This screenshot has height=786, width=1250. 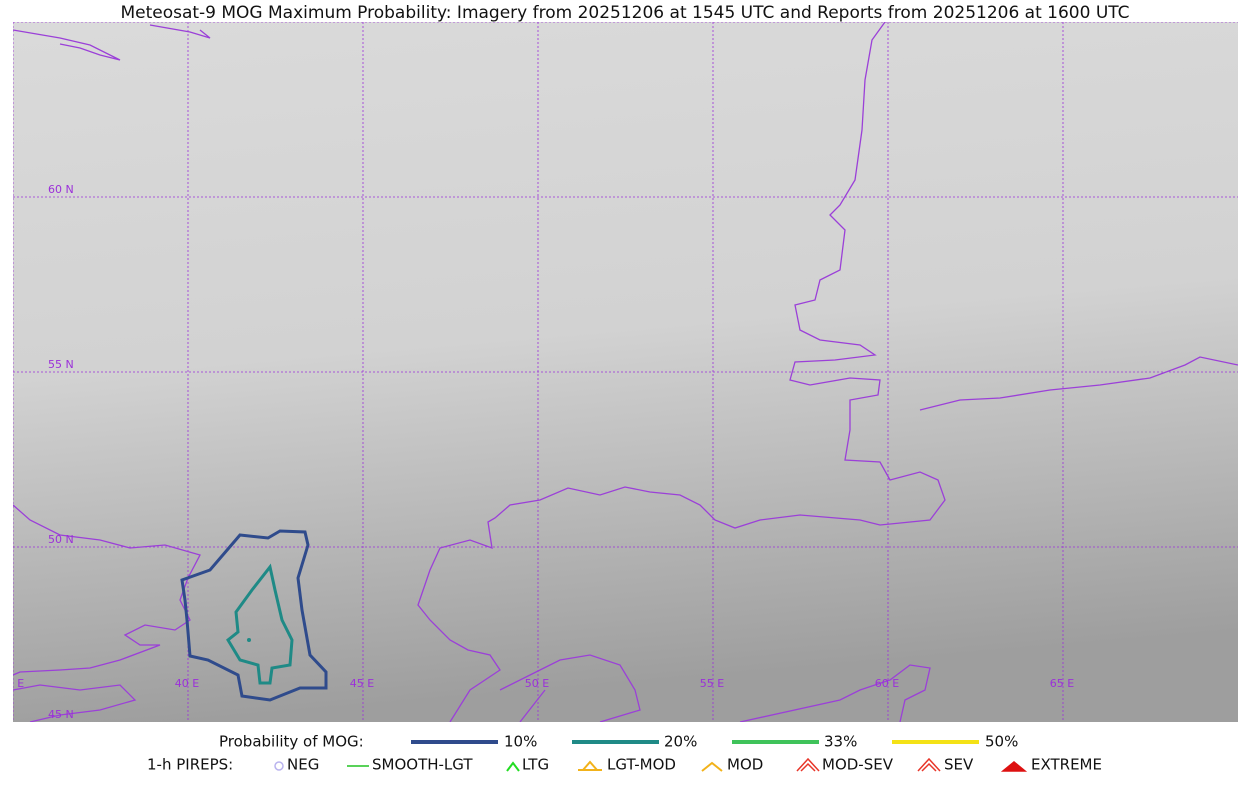 I want to click on lon-label: 35 E, so click(x=12, y=683).